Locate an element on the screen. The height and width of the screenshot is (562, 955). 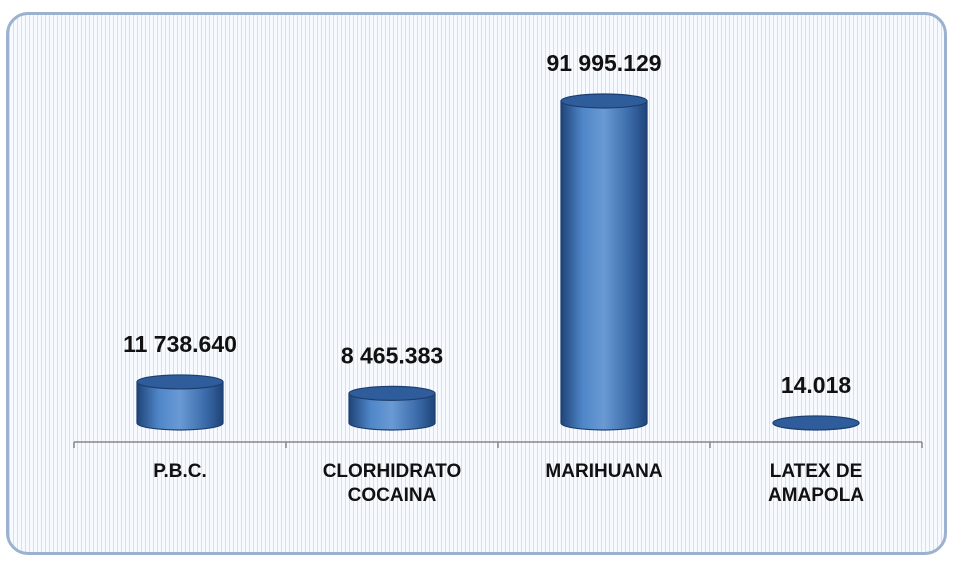
x-tick-label: MARIHUANA is located at coordinates (603, 471).